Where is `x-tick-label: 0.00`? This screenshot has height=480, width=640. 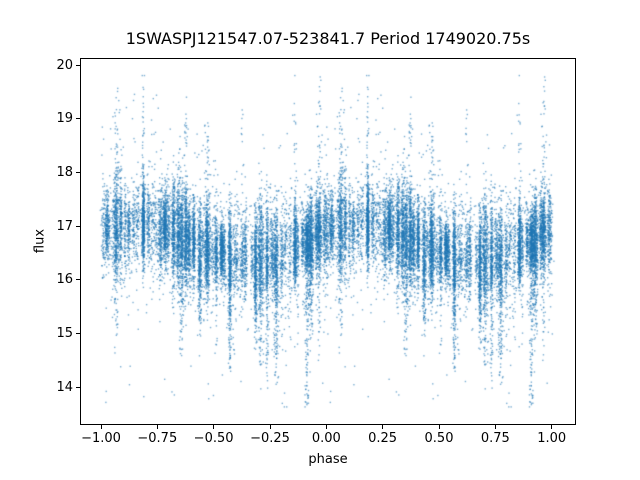 x-tick-label: 0.00 is located at coordinates (326, 438).